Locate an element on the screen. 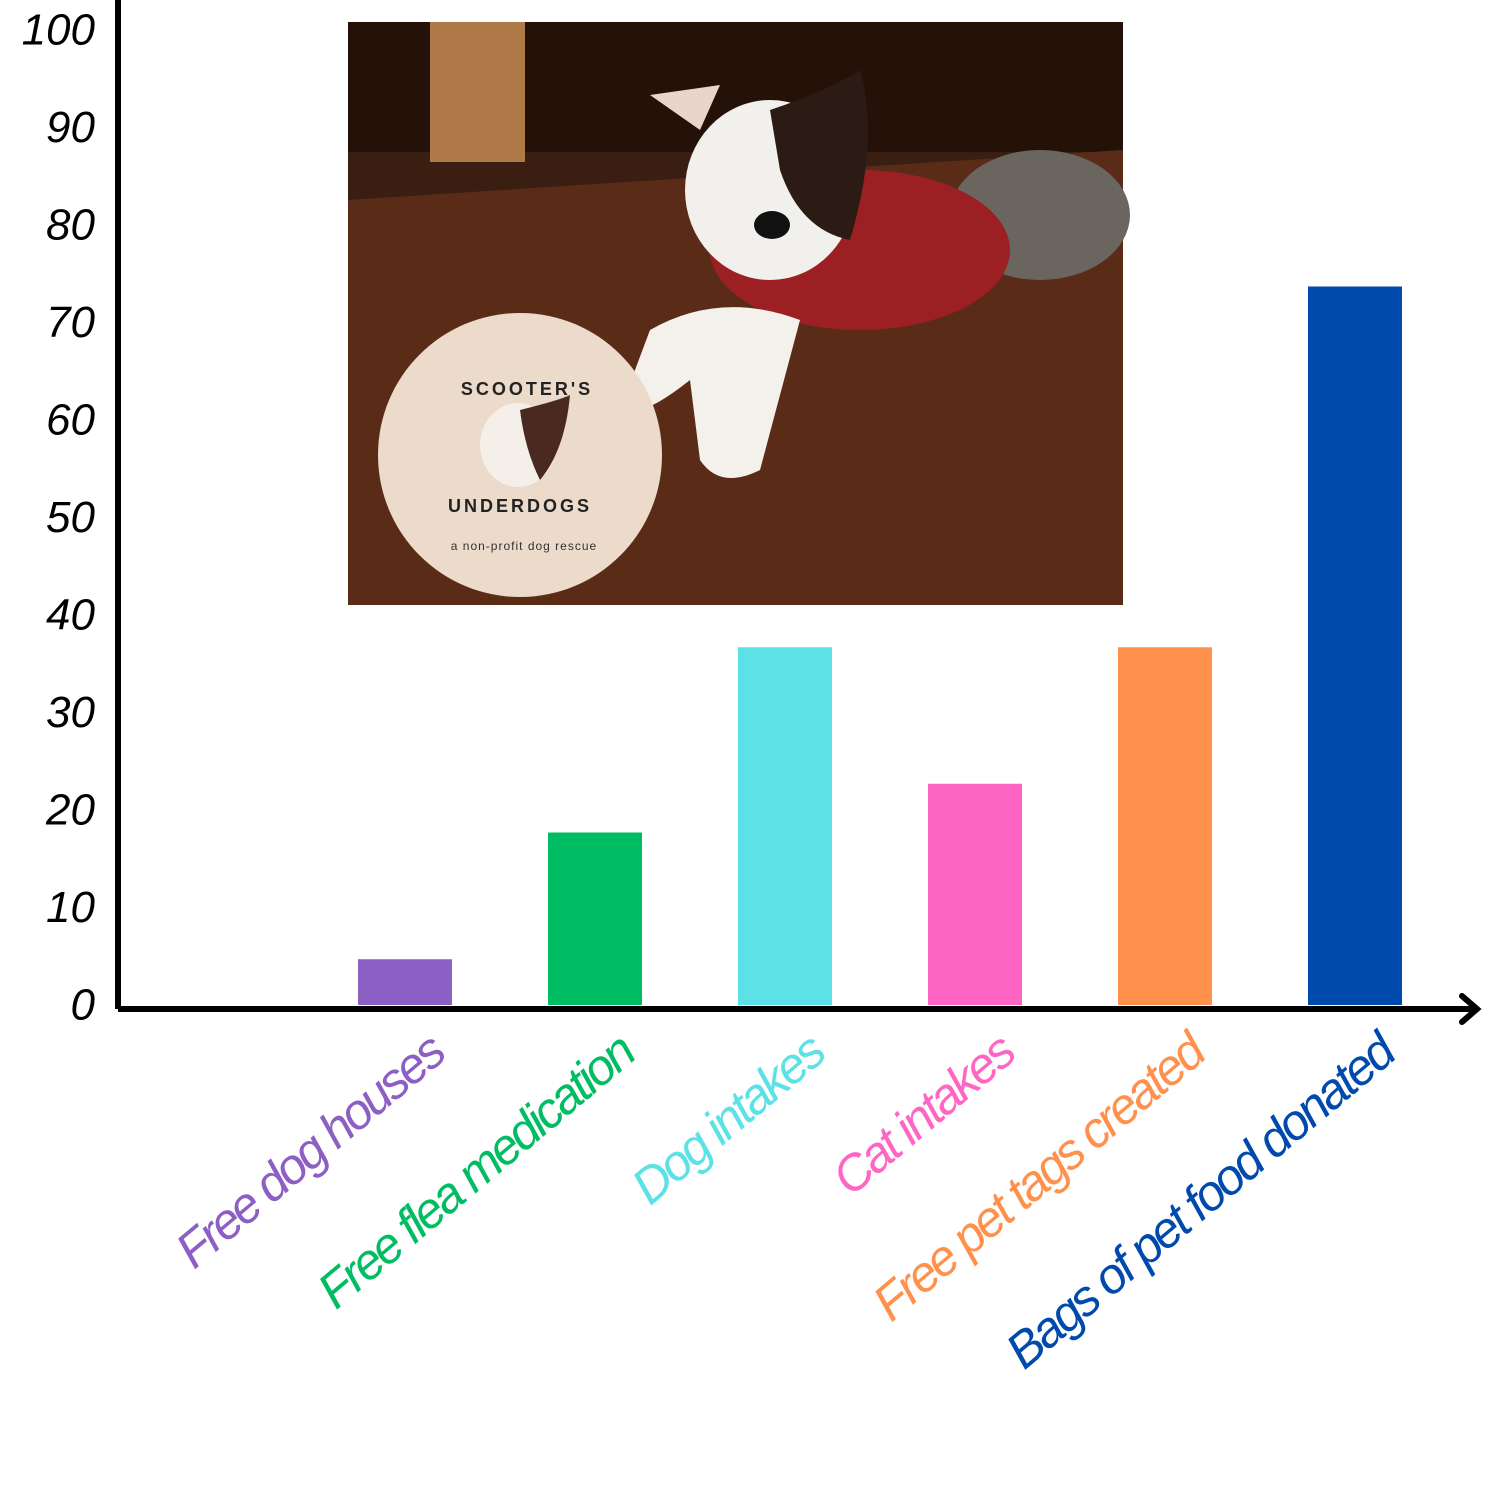 Image resolution: width=1488 pixels, height=1500 pixels. y-tick-label: 20 is located at coordinates (70, 810).